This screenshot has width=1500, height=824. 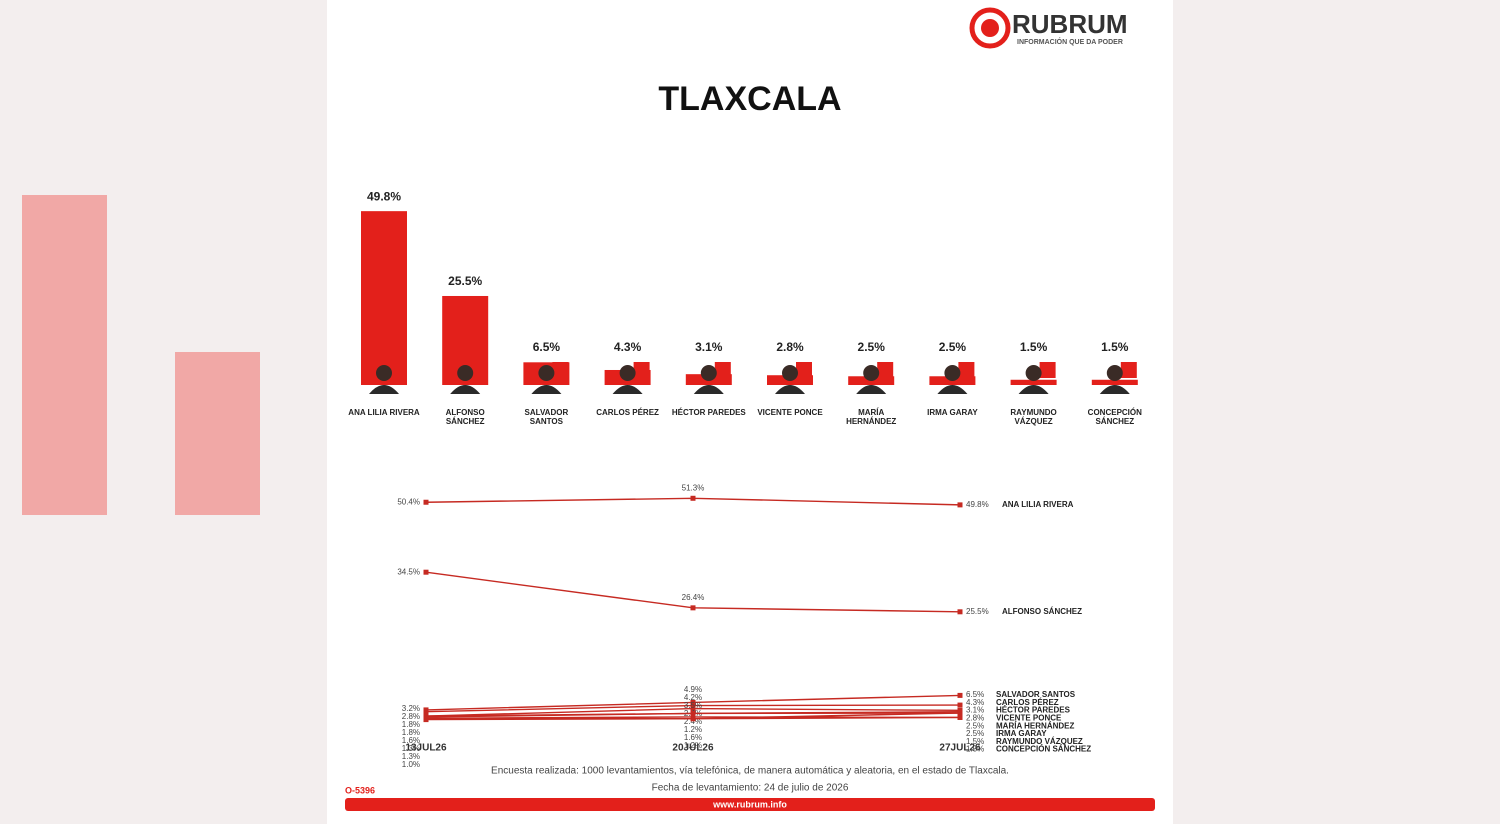 I want to click on x-tick-label: 27JUL26, so click(x=960, y=748).